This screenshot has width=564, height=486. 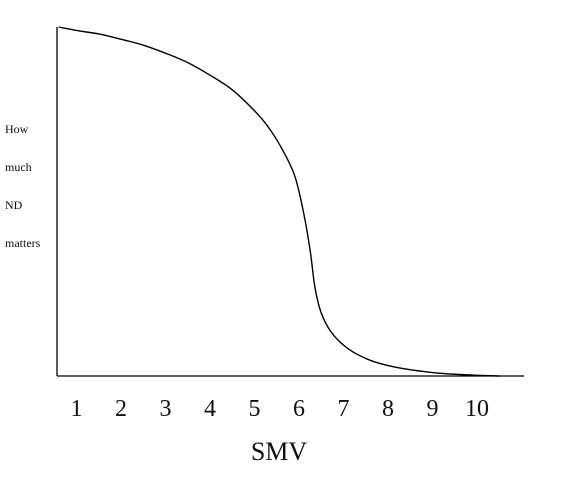 I want to click on y-axis-label-line: much, so click(x=18, y=167).